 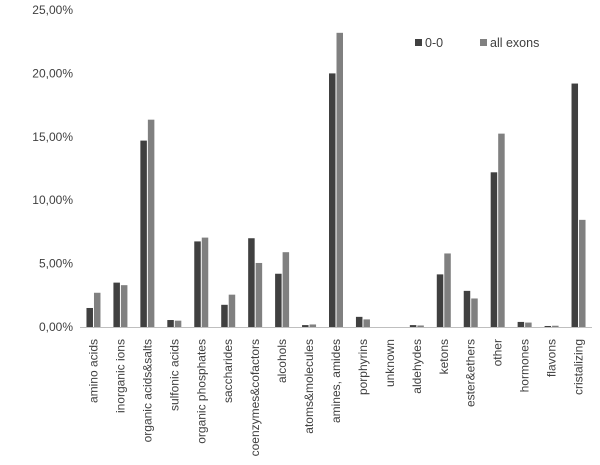 I want to click on x-tick-label: atoms&molecules, so click(x=309, y=386).